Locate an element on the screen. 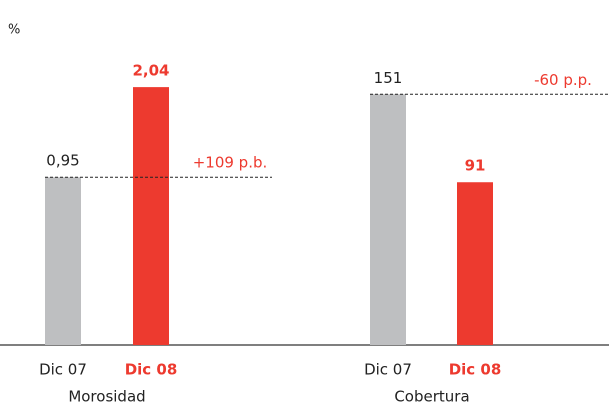  unit-label: % is located at coordinates (14, 30).